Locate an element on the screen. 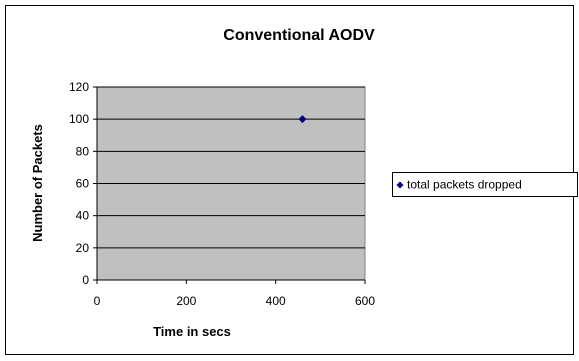 This screenshot has height=361, width=579. chart-title: Conventional AODV is located at coordinates (299, 35).